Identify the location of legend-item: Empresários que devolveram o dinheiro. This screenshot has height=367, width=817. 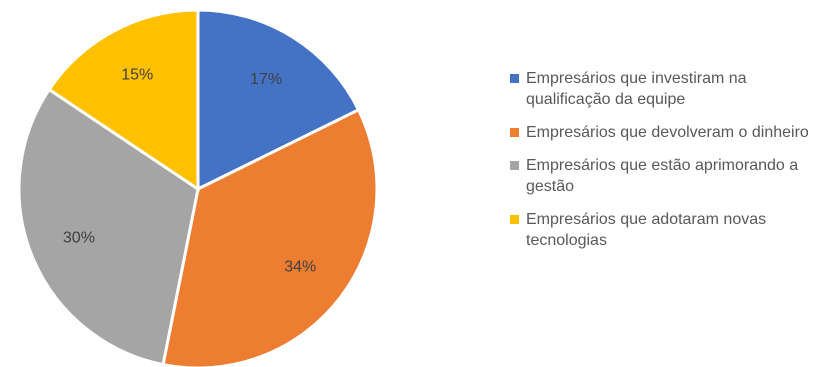
(660, 132).